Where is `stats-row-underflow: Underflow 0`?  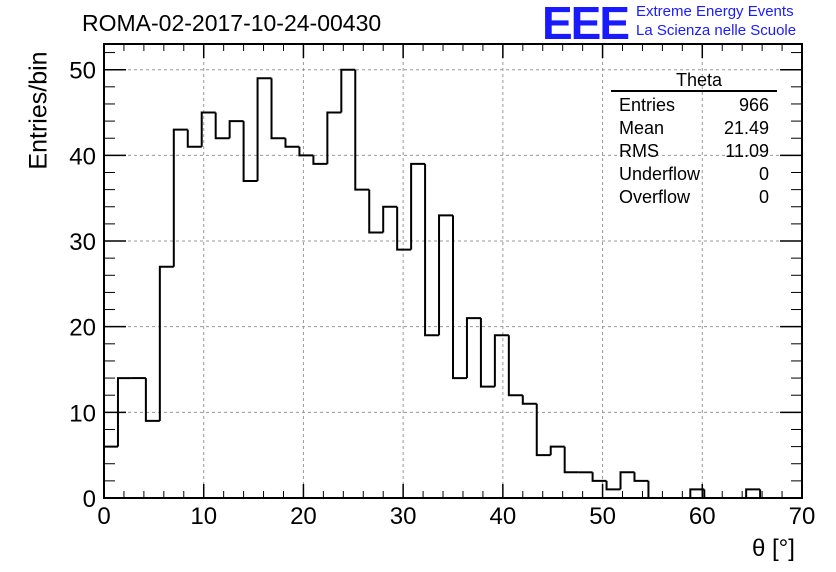 stats-row-underflow: Underflow 0 is located at coordinates (694, 174).